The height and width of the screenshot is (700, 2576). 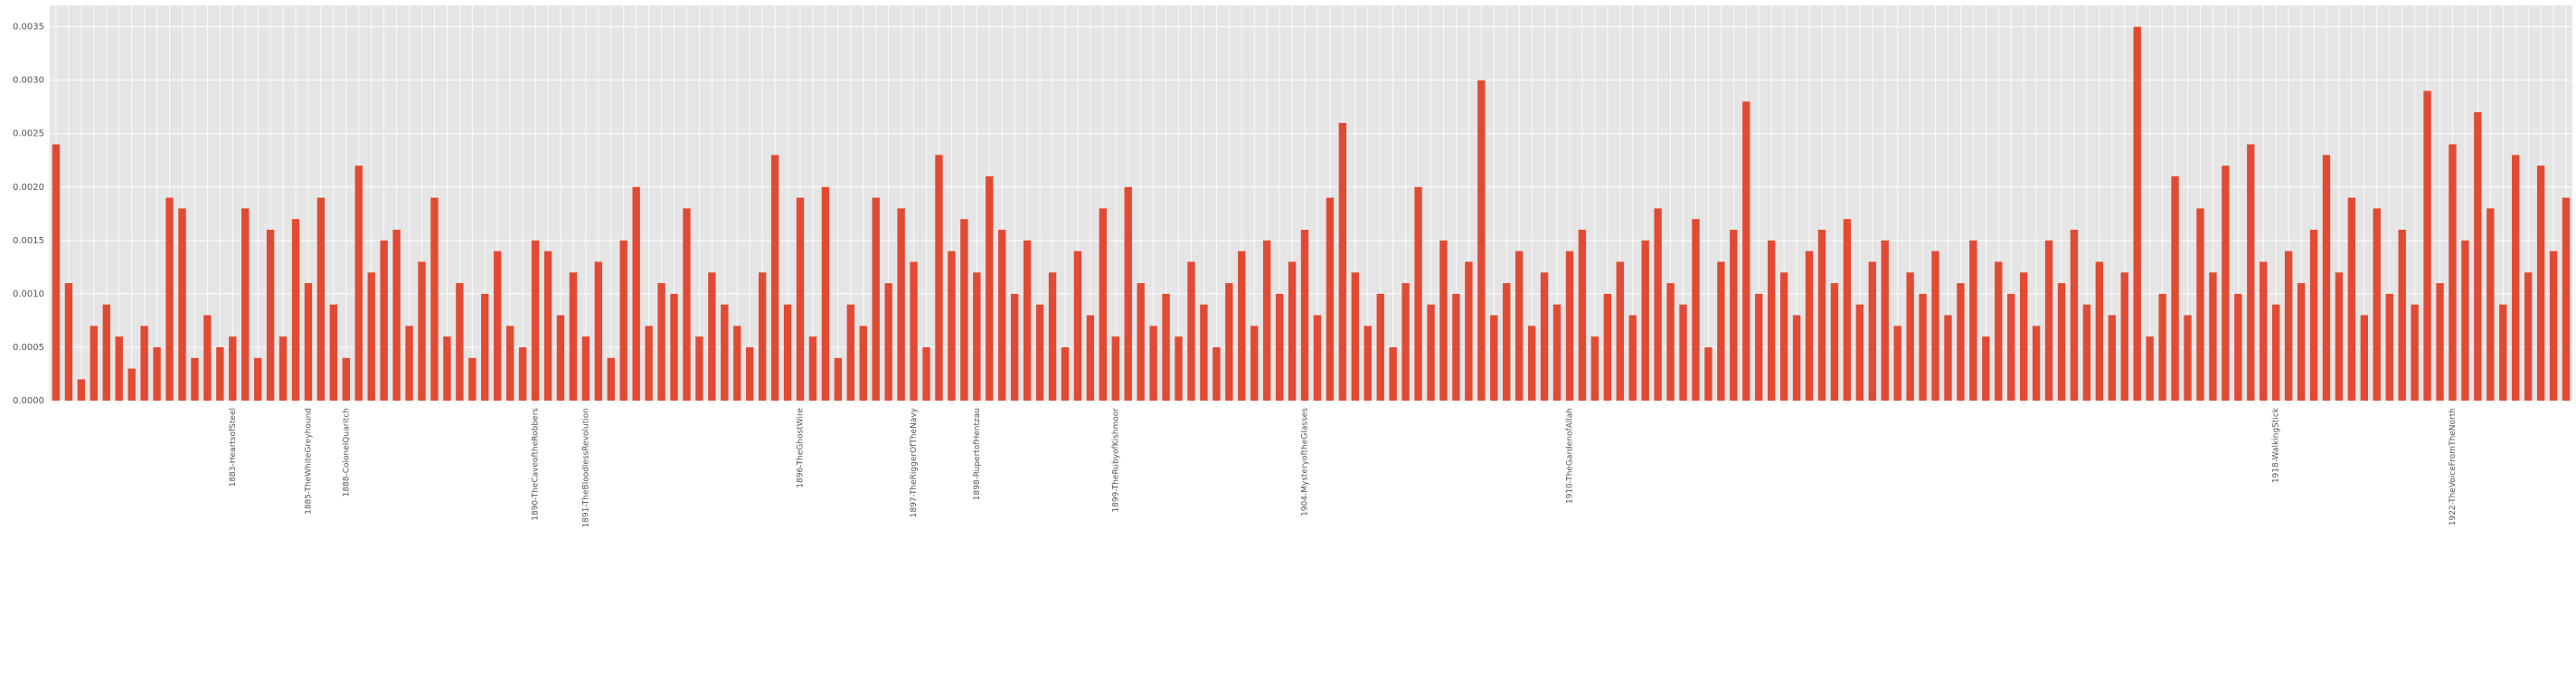 What do you see at coordinates (308, 461) in the screenshot?
I see `x-tick-label: 1885-TheWhiteGreyhound` at bounding box center [308, 461].